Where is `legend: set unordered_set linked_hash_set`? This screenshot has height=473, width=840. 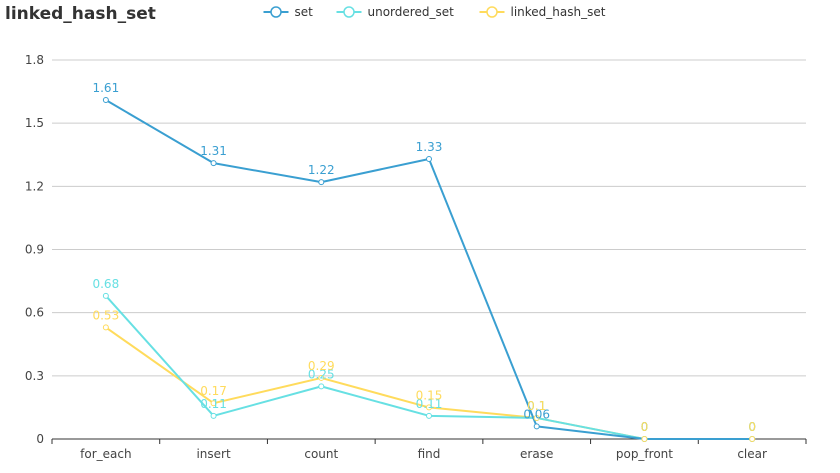 legend: set unordered_set linked_hash_set is located at coordinates (434, 12).